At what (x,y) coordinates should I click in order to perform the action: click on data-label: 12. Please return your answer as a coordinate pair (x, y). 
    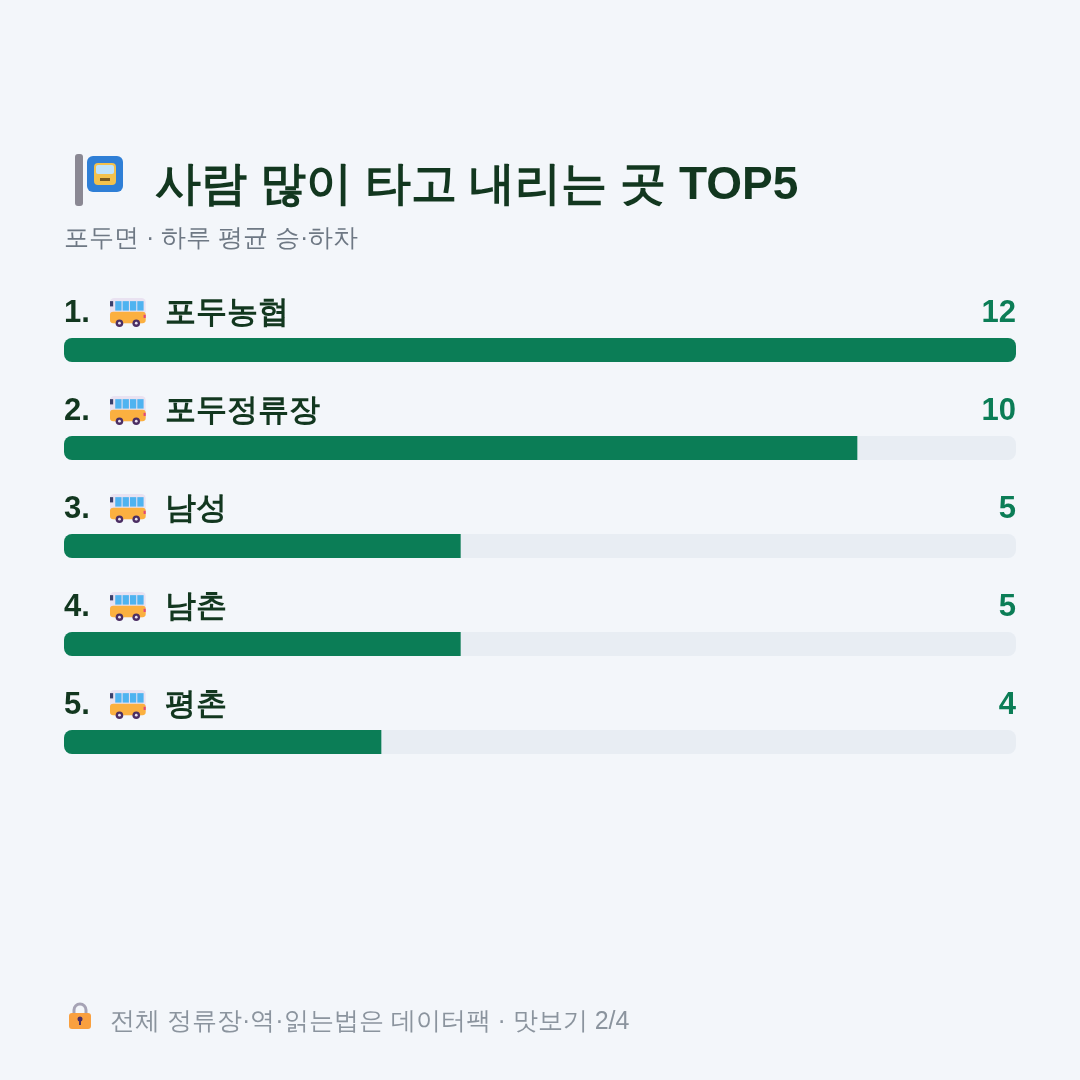
    Looking at the image, I should click on (998, 311).